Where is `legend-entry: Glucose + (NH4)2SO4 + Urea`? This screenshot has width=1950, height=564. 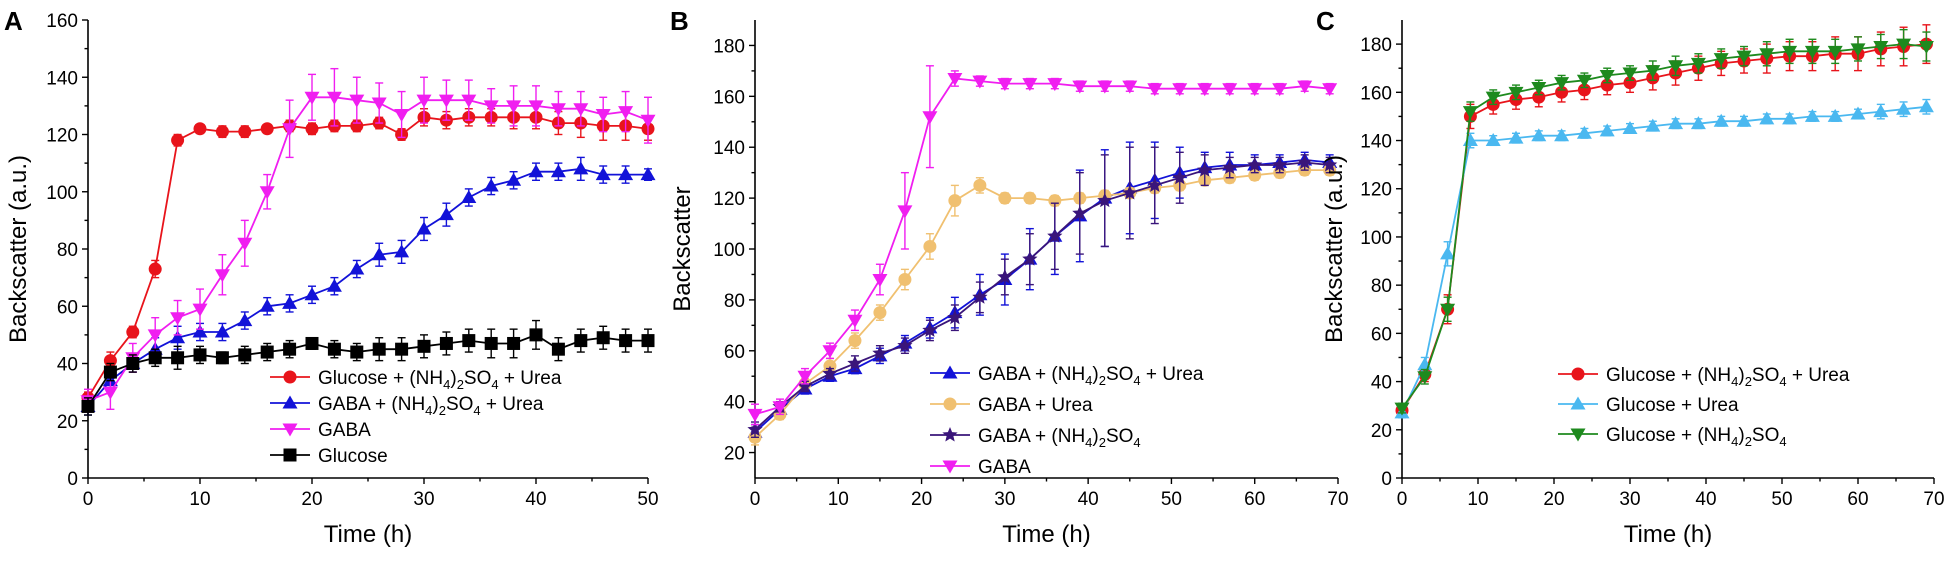
legend-entry: Glucose + (NH4)2SO4 + Urea is located at coordinates (416, 380).